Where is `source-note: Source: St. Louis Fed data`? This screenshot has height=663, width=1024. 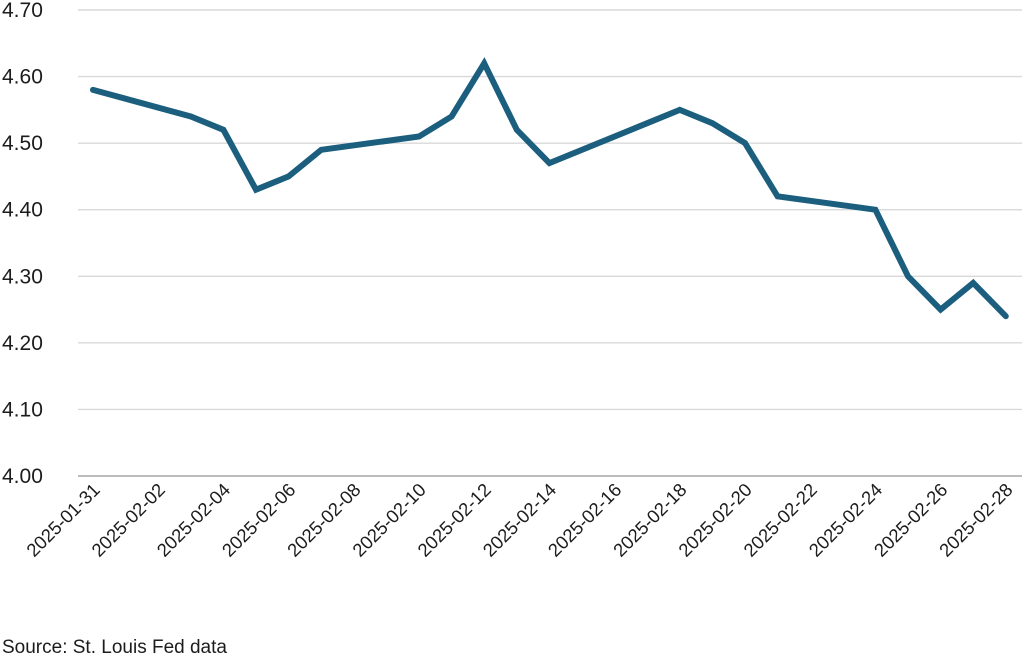 source-note: Source: St. Louis Fed data is located at coordinates (114, 647).